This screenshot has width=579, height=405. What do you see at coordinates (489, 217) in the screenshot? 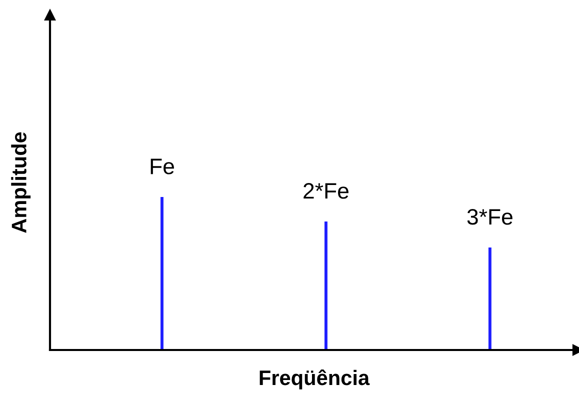
I see `x-tick-label: 3*Fe` at bounding box center [489, 217].